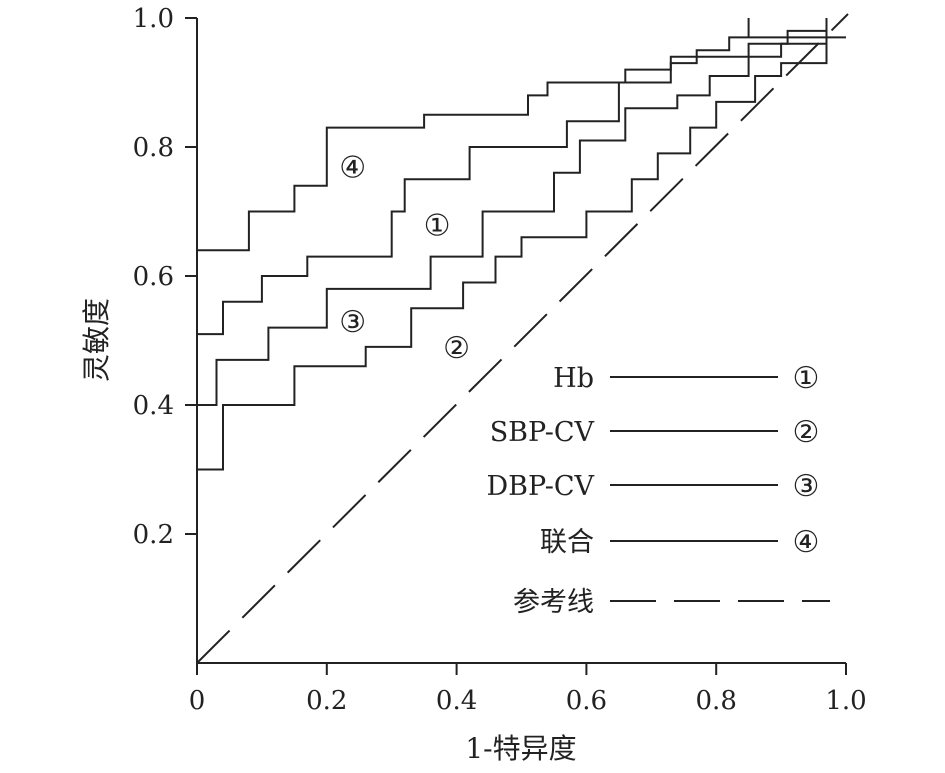  I want to click on legend-marker: ③, so click(806, 486).